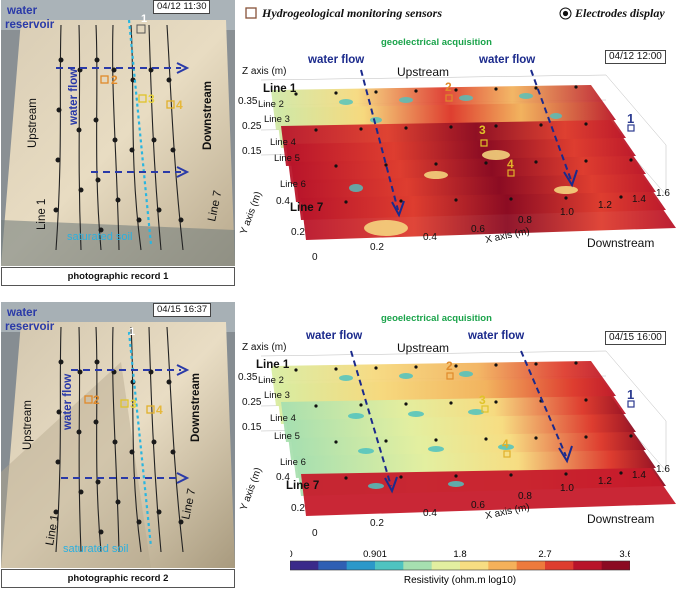 The image size is (685, 592). Describe the element at coordinates (525, 496) in the screenshot. I see `panel2-x-tick-4: 0.8` at that location.